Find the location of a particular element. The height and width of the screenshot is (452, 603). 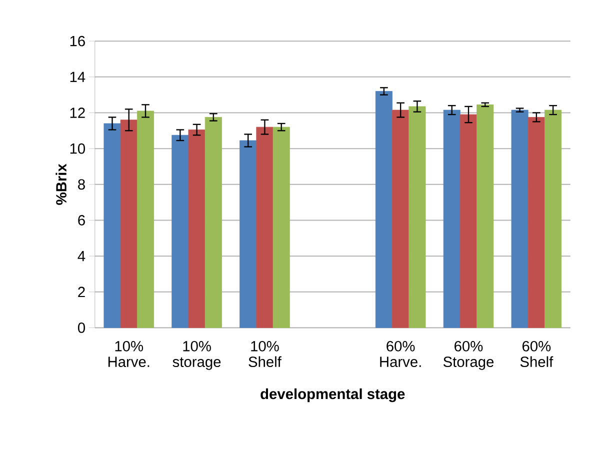

y-tick-label: 16 is located at coordinates (77, 41).